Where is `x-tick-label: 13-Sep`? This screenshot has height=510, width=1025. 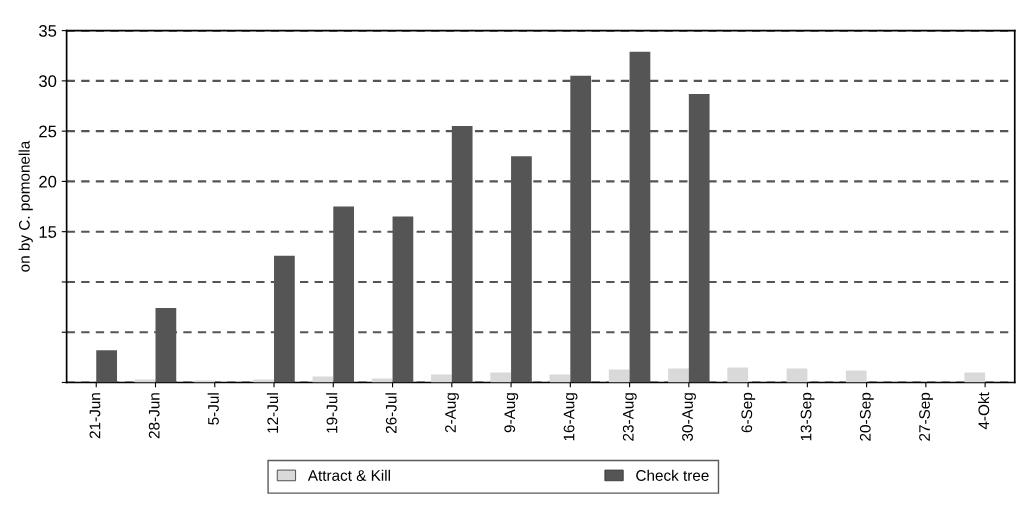
x-tick-label: 13-Sep is located at coordinates (807, 416).